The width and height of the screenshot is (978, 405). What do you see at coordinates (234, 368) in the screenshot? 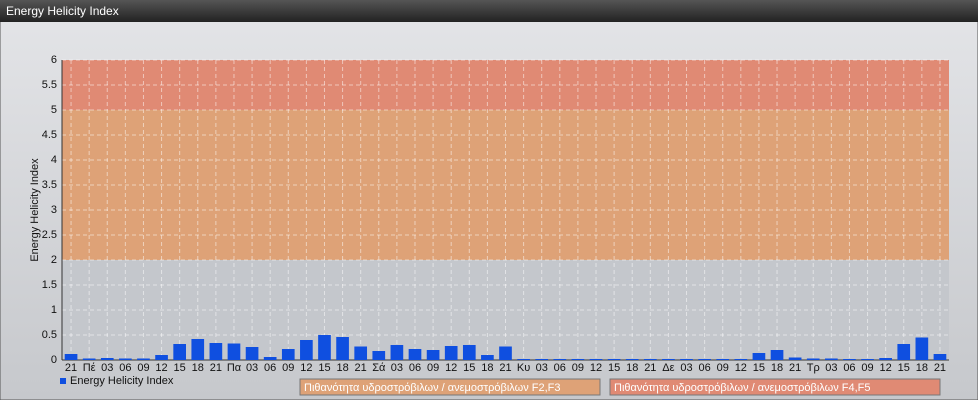
I see `x-tick-label: Πα` at bounding box center [234, 368].